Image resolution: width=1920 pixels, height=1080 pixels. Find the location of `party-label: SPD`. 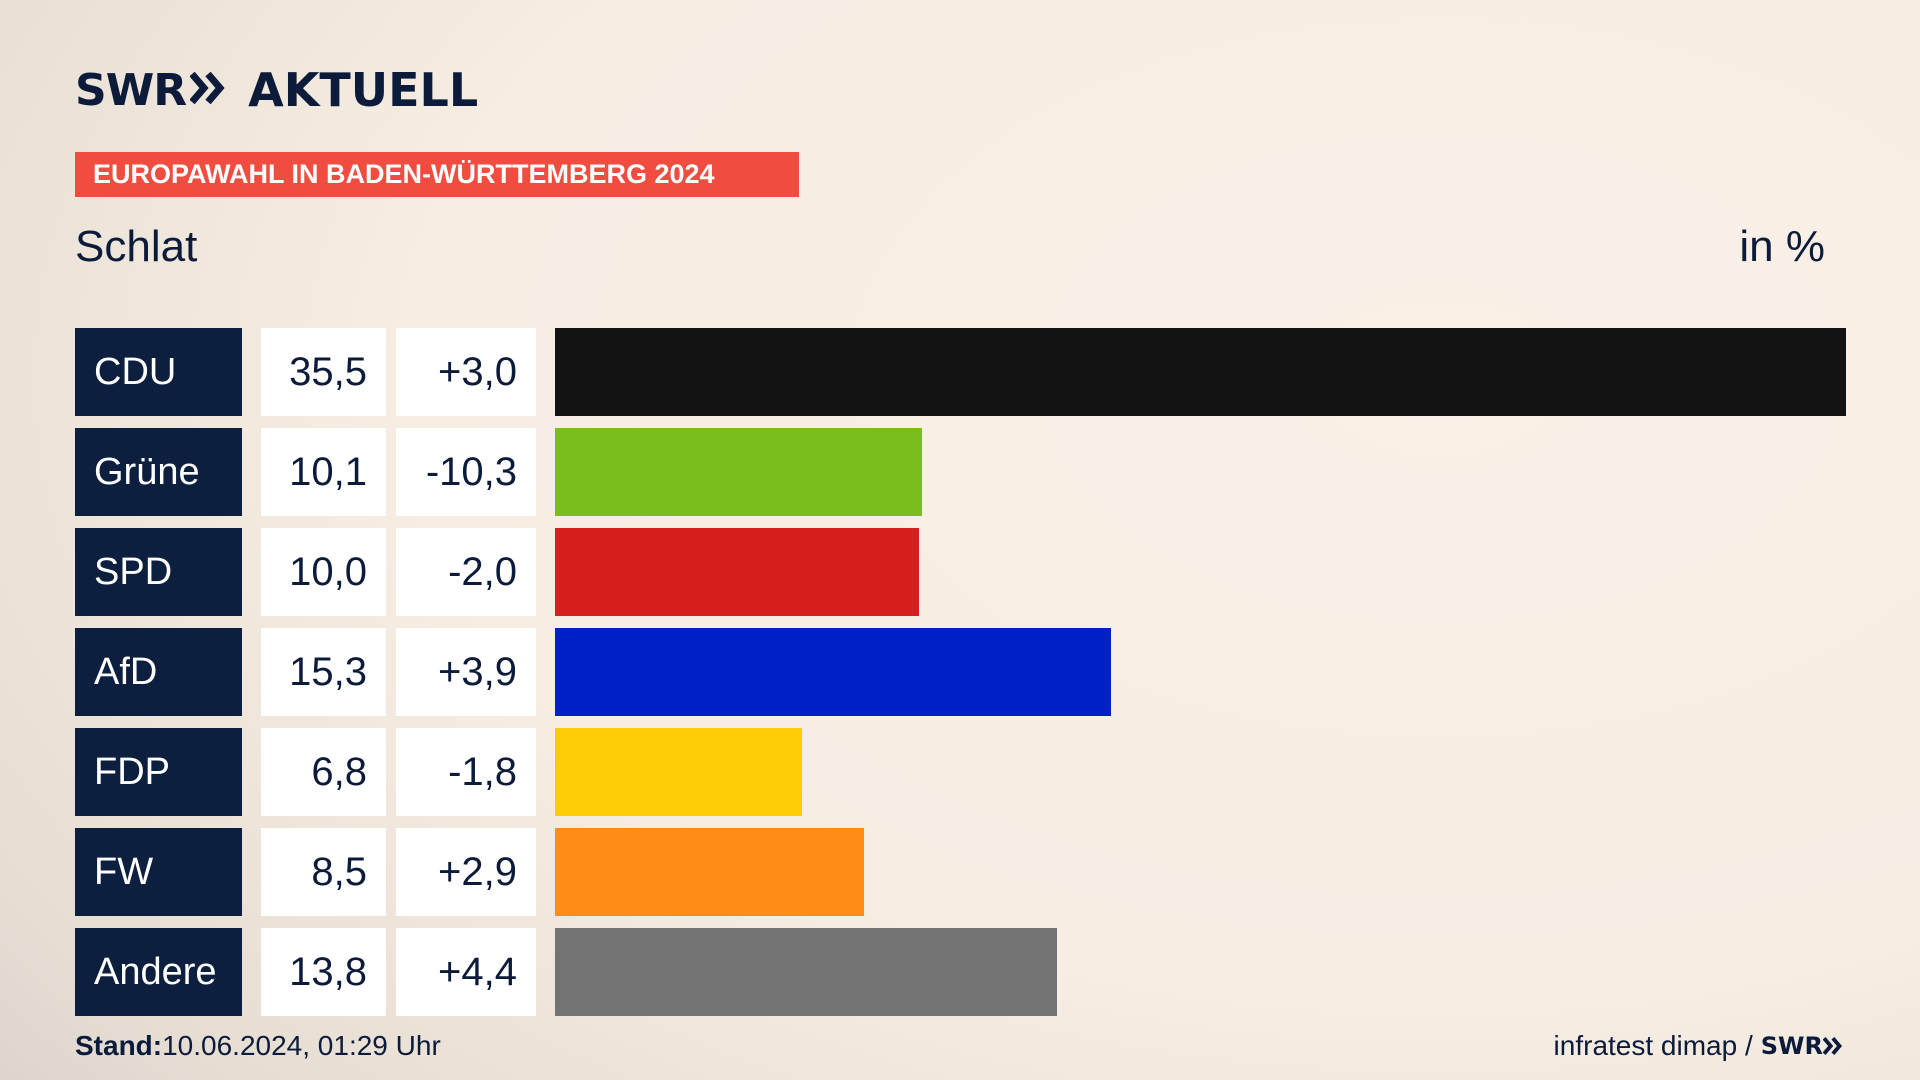

party-label: SPD is located at coordinates (158, 572).